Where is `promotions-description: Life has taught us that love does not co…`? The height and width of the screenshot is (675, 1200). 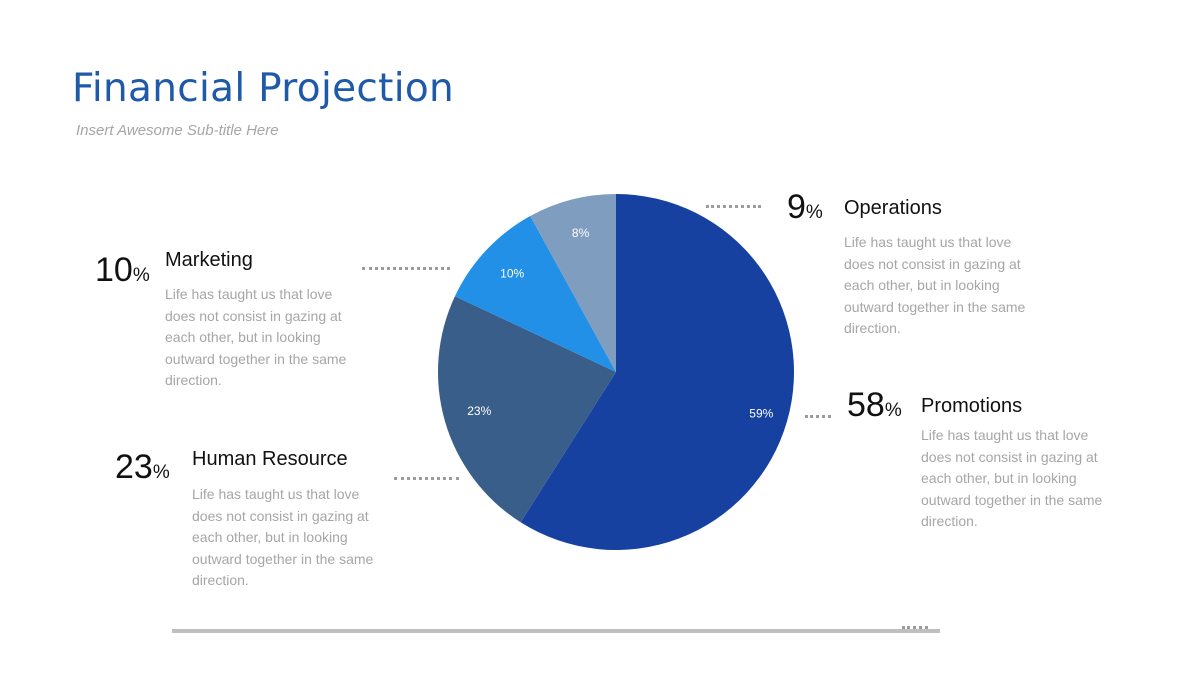 promotions-description: Life has taught us that love does not co… is located at coordinates (1012, 478).